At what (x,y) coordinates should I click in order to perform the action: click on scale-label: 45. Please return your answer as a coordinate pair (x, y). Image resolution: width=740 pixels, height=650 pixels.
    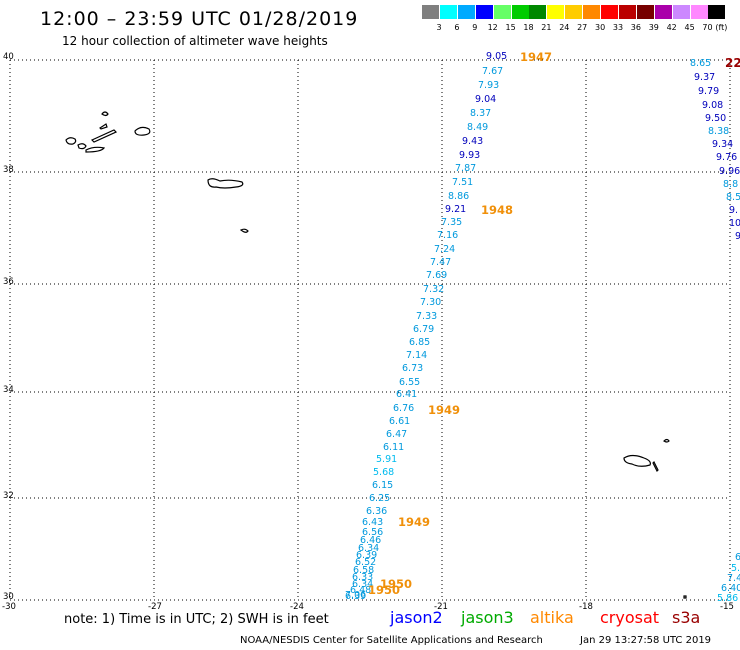
    Looking at the image, I should click on (689, 27).